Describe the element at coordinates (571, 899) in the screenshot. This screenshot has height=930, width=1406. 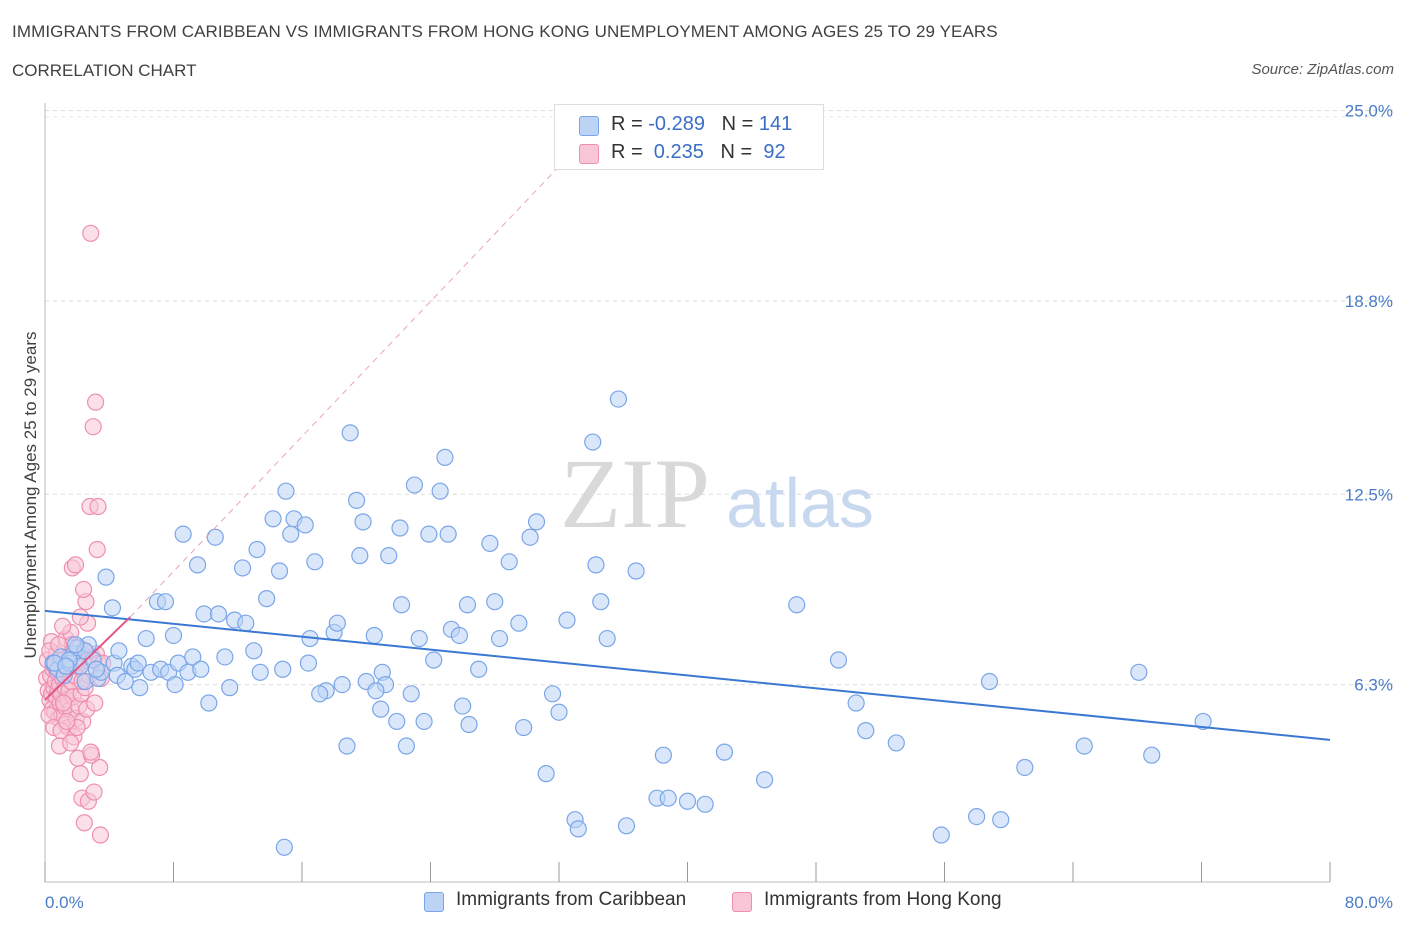
I see `bottom-legend-label: Immigrants from Caribbean` at that location.